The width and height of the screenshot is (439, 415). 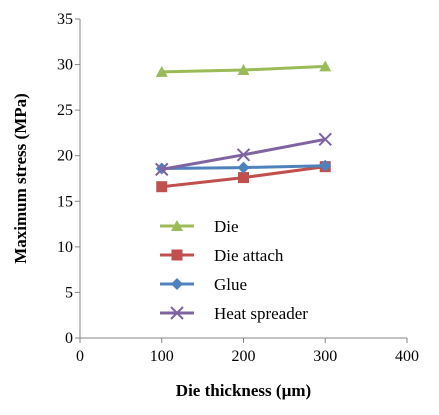 I want to click on series-heat-spreader, so click(x=243, y=154).